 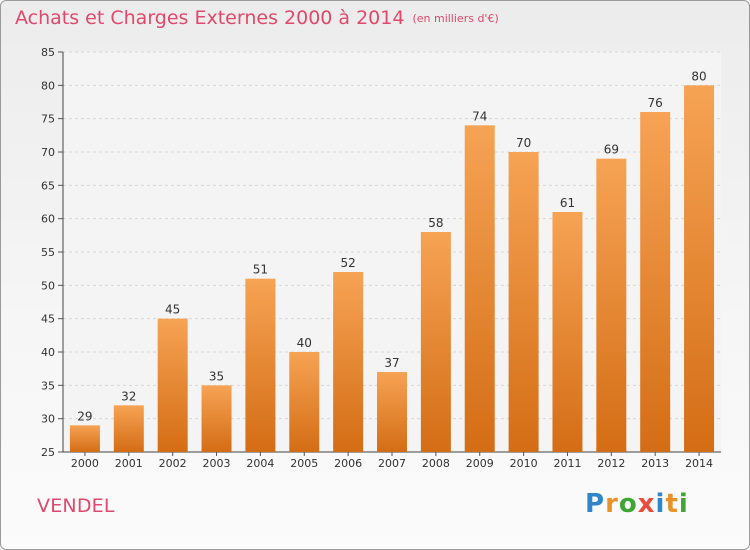 I want to click on data-label: 76, so click(x=655, y=103).